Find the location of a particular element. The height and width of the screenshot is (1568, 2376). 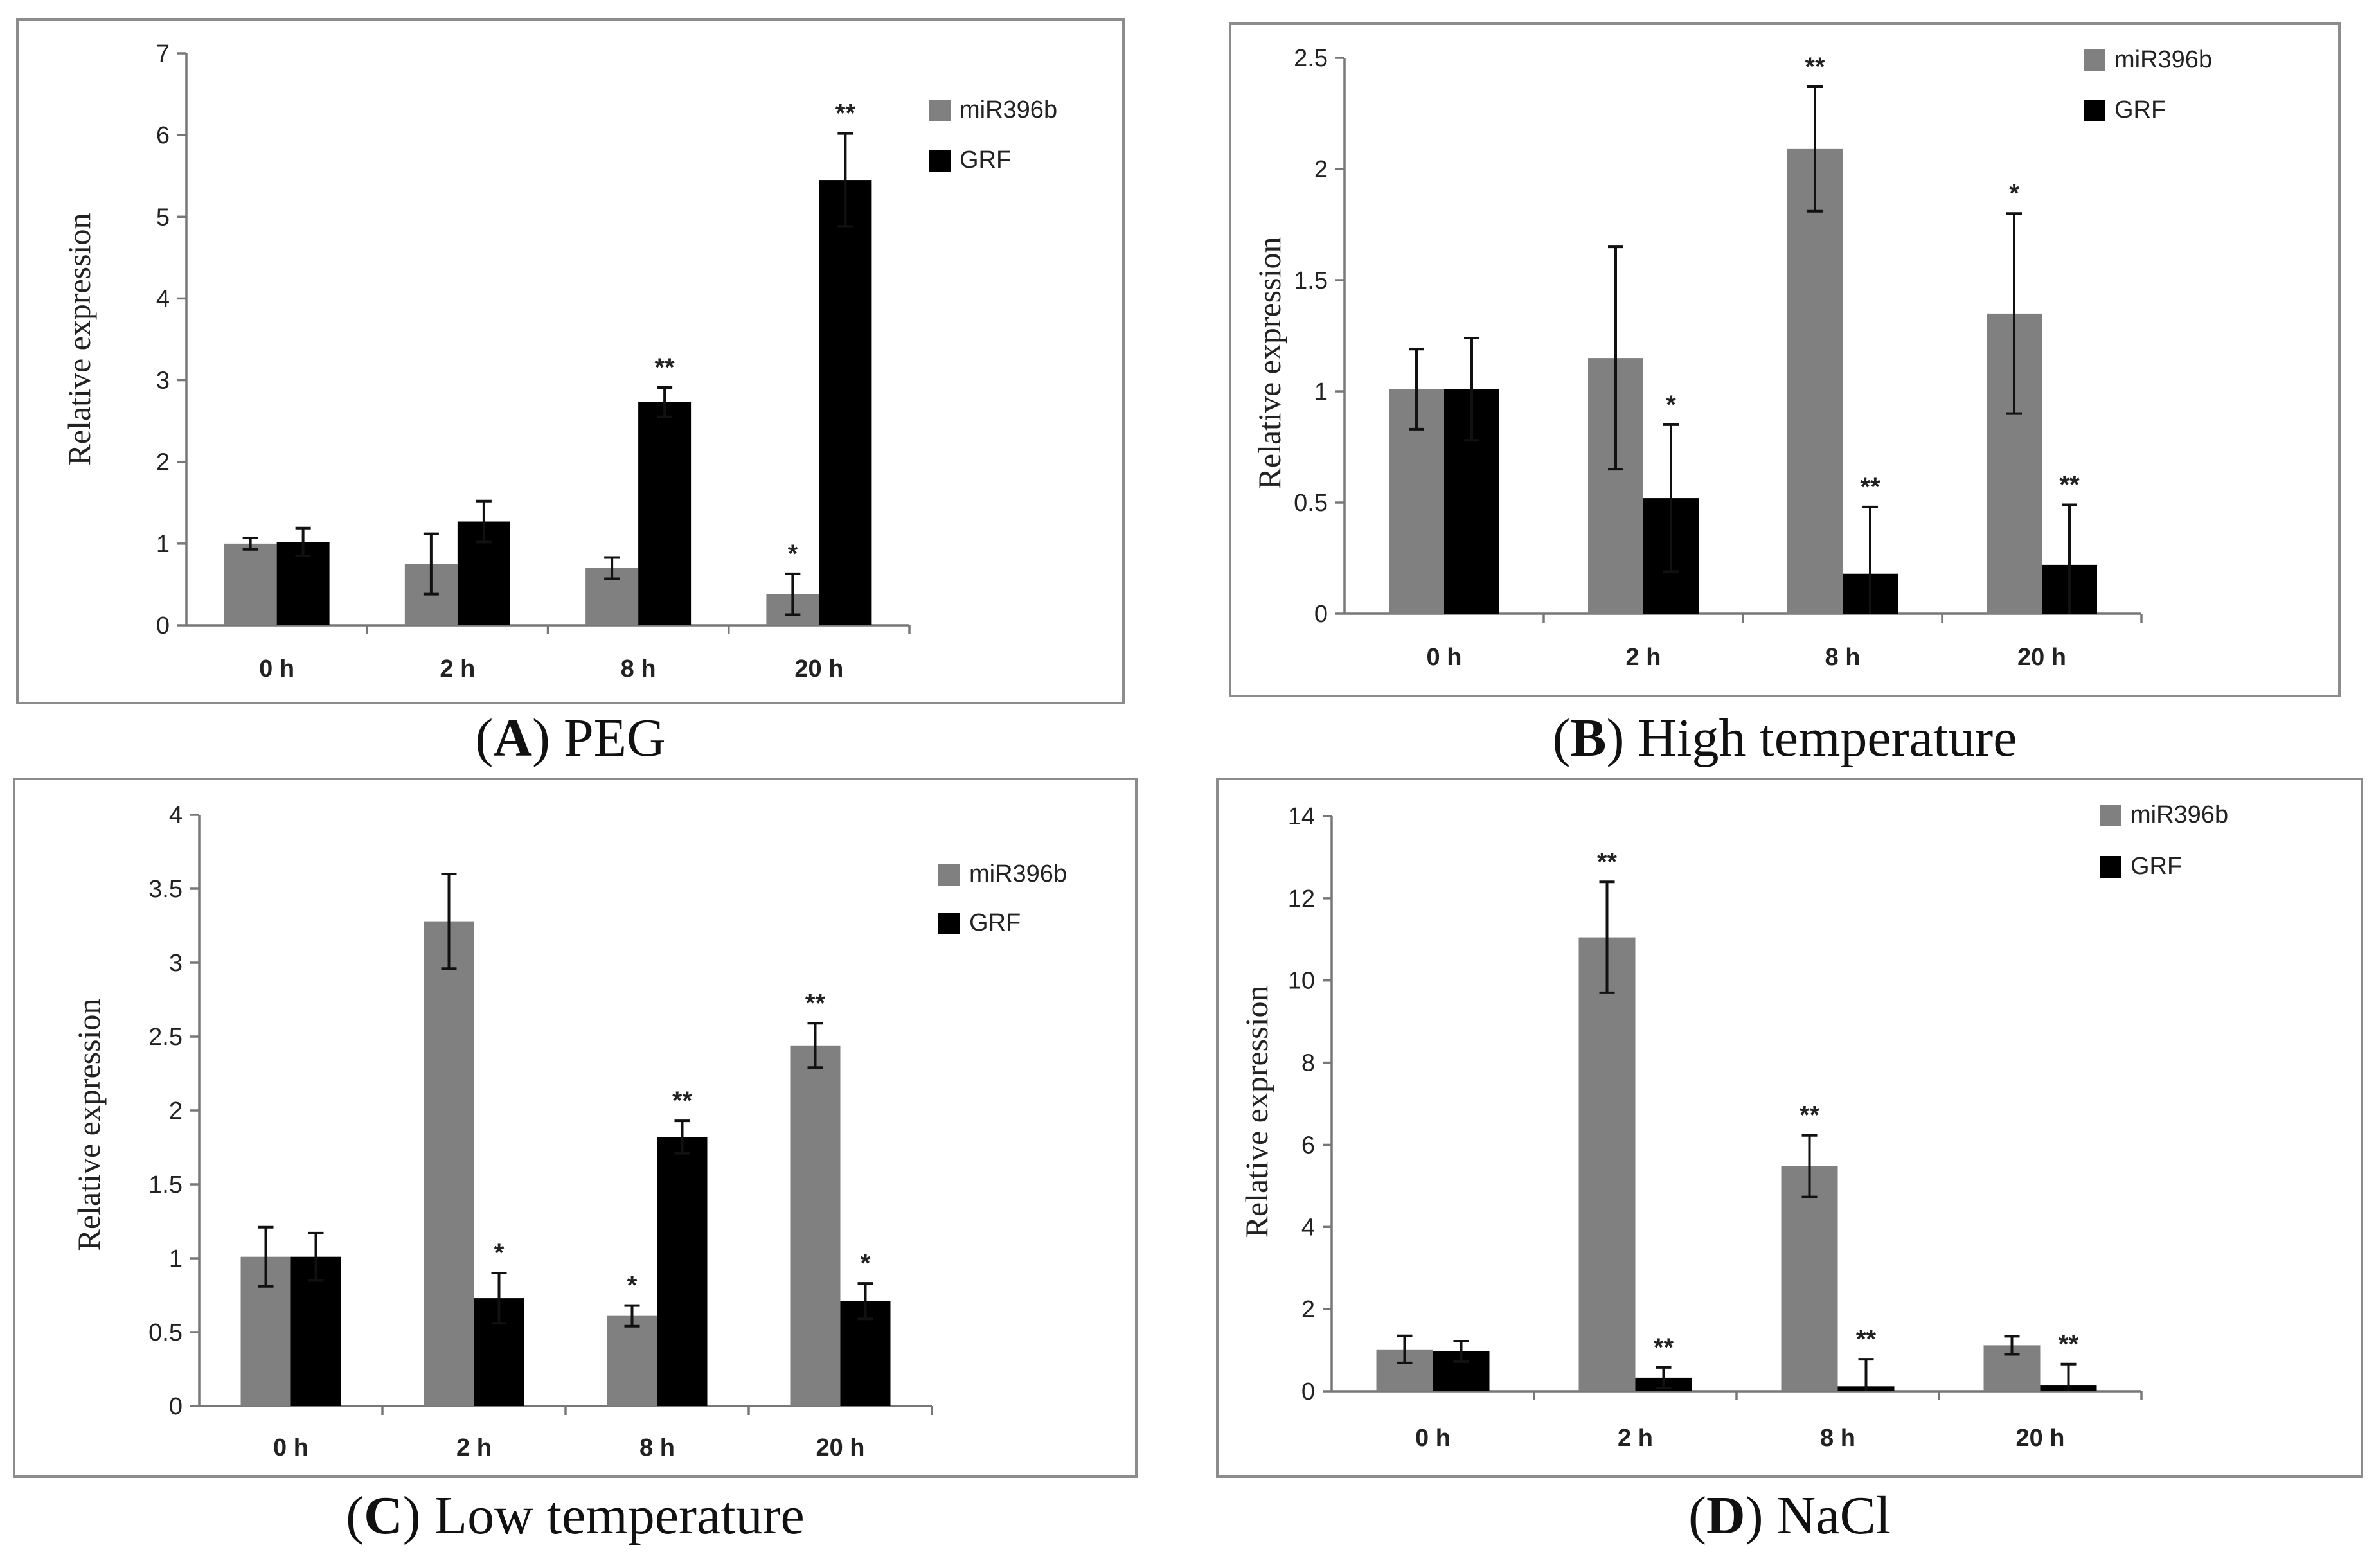

y-tick-label: 10 is located at coordinates (1301, 981).